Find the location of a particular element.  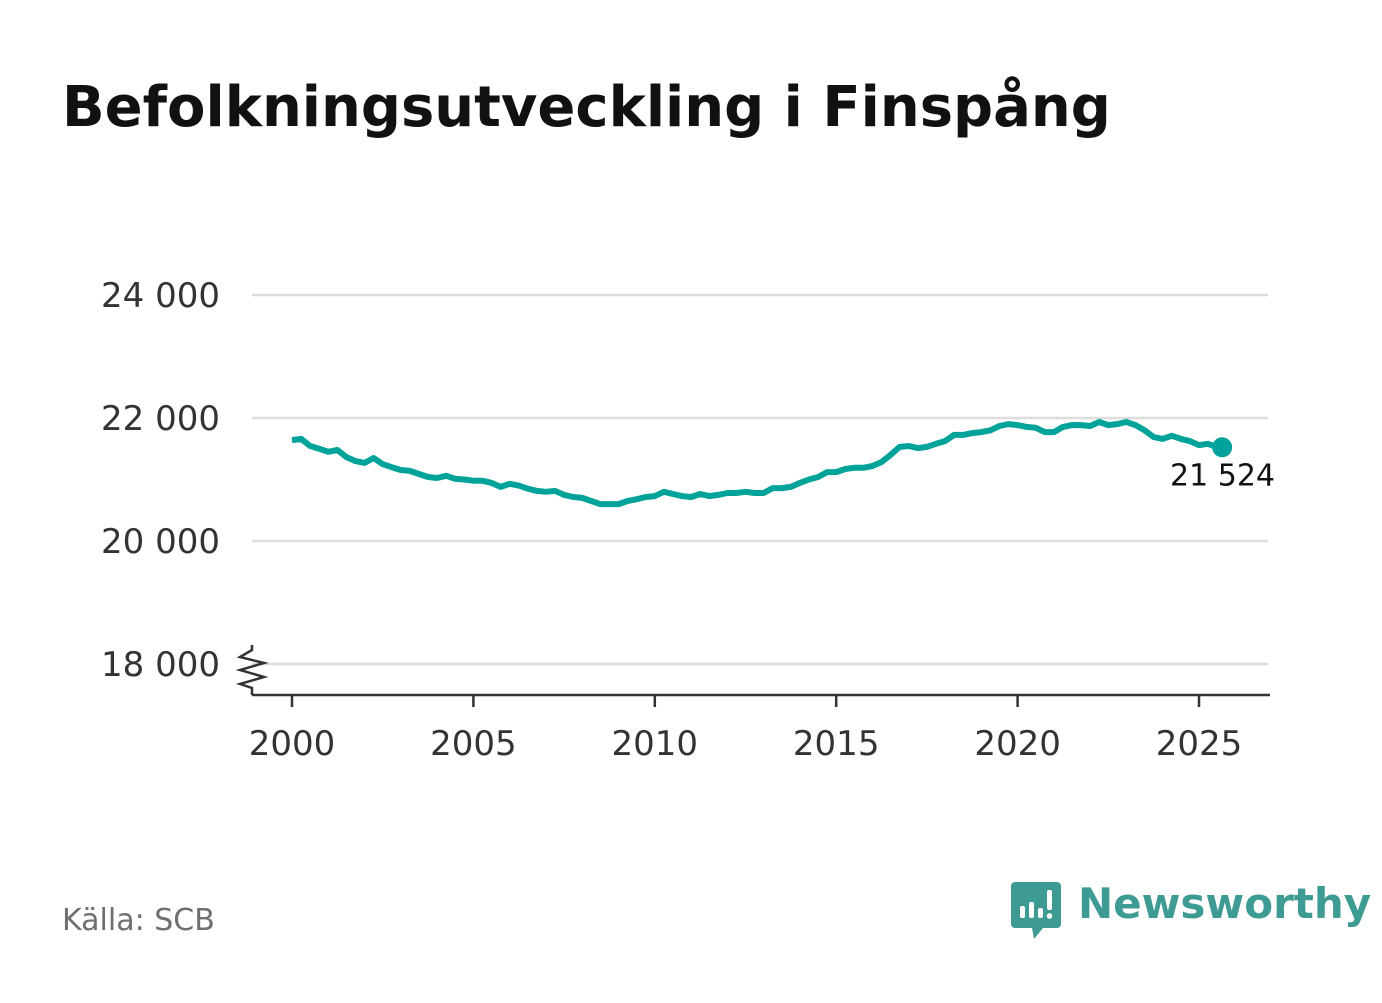

brand-name: Newsworthy is located at coordinates (1224, 903).